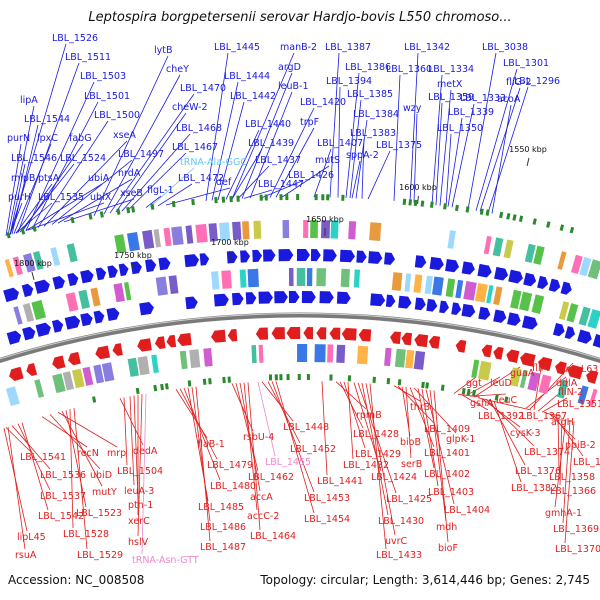 This screenshot has height=600, width=600. What do you see at coordinates (224, 182) in the screenshot?
I see `gene-label-forward: def` at bounding box center [224, 182].